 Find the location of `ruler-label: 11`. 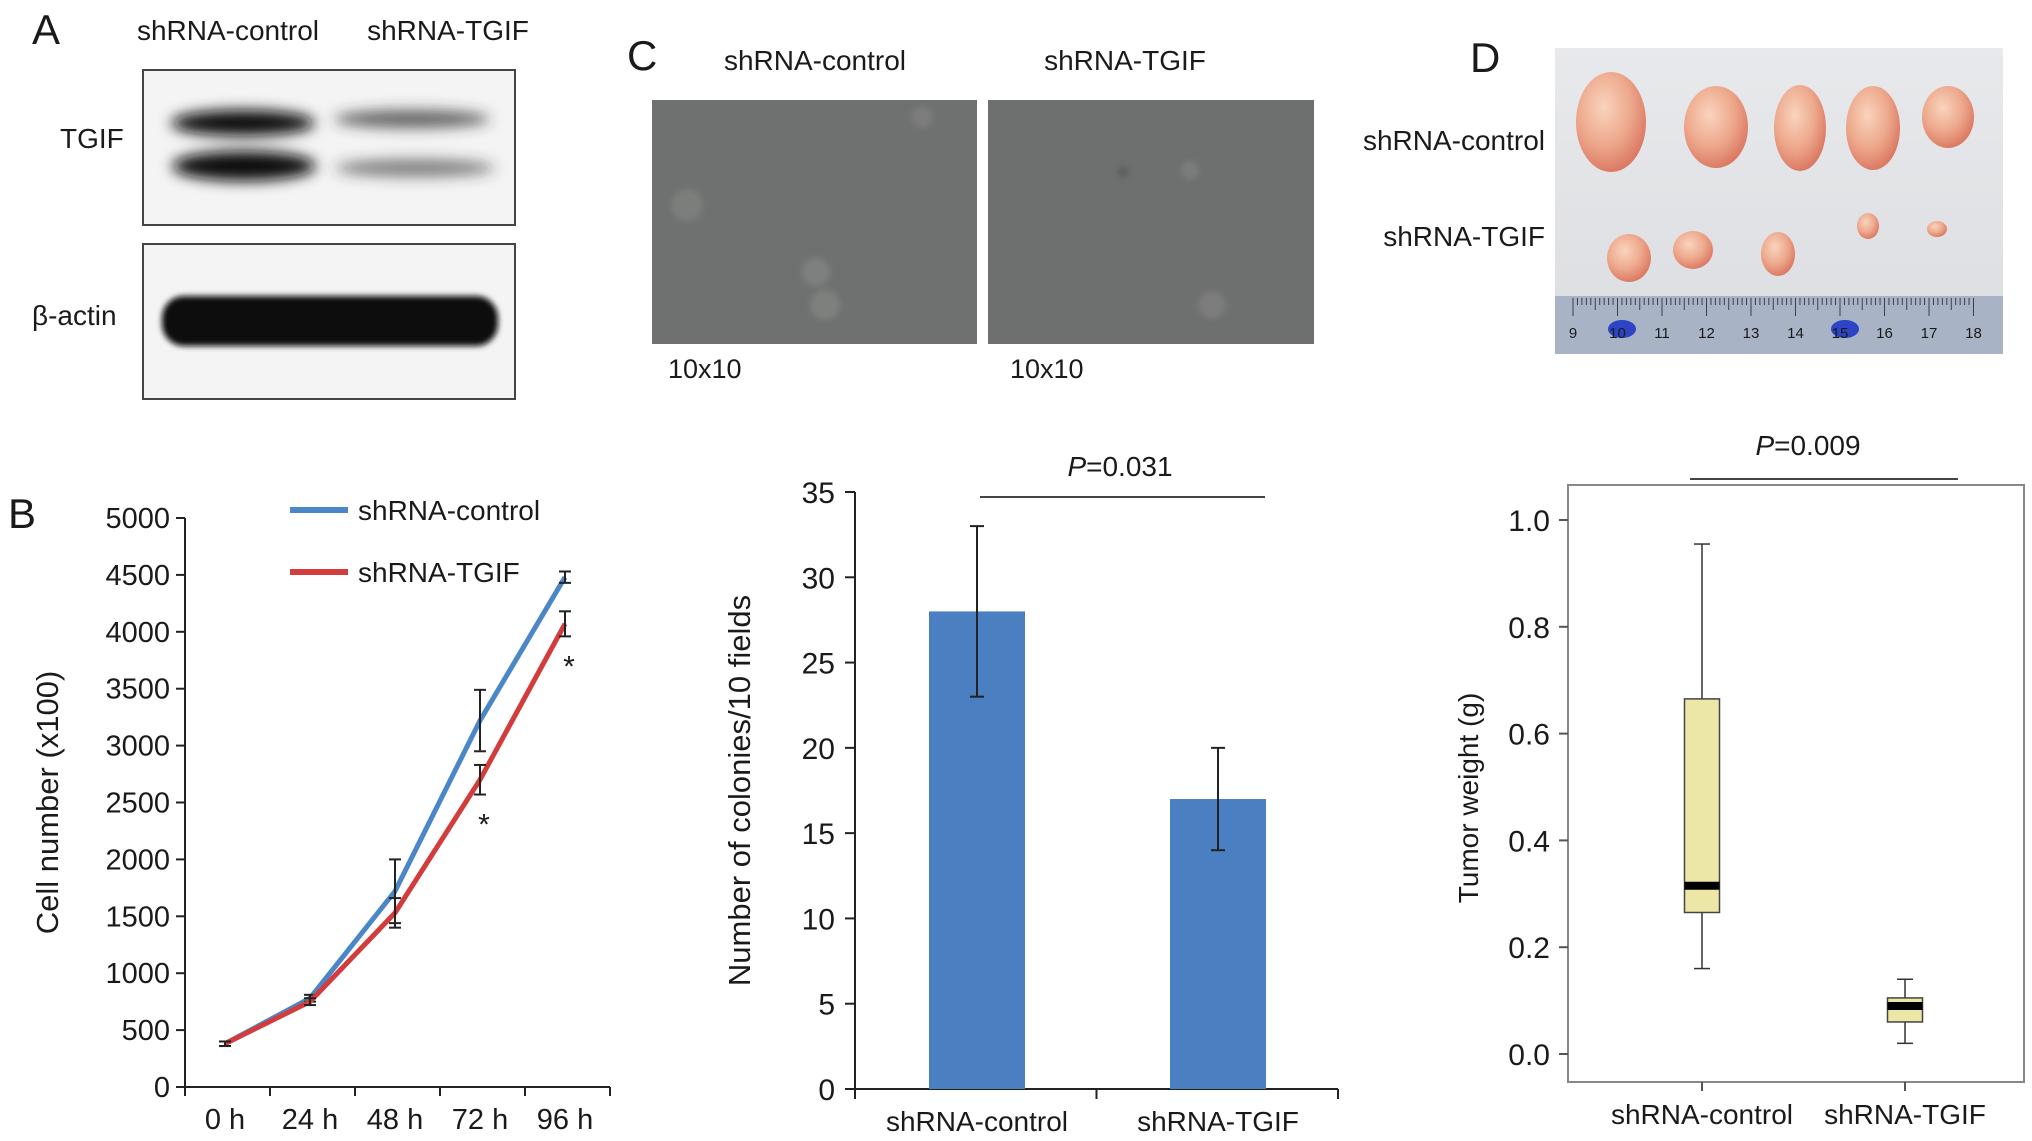

ruler-label: 11 is located at coordinates (1662, 333).